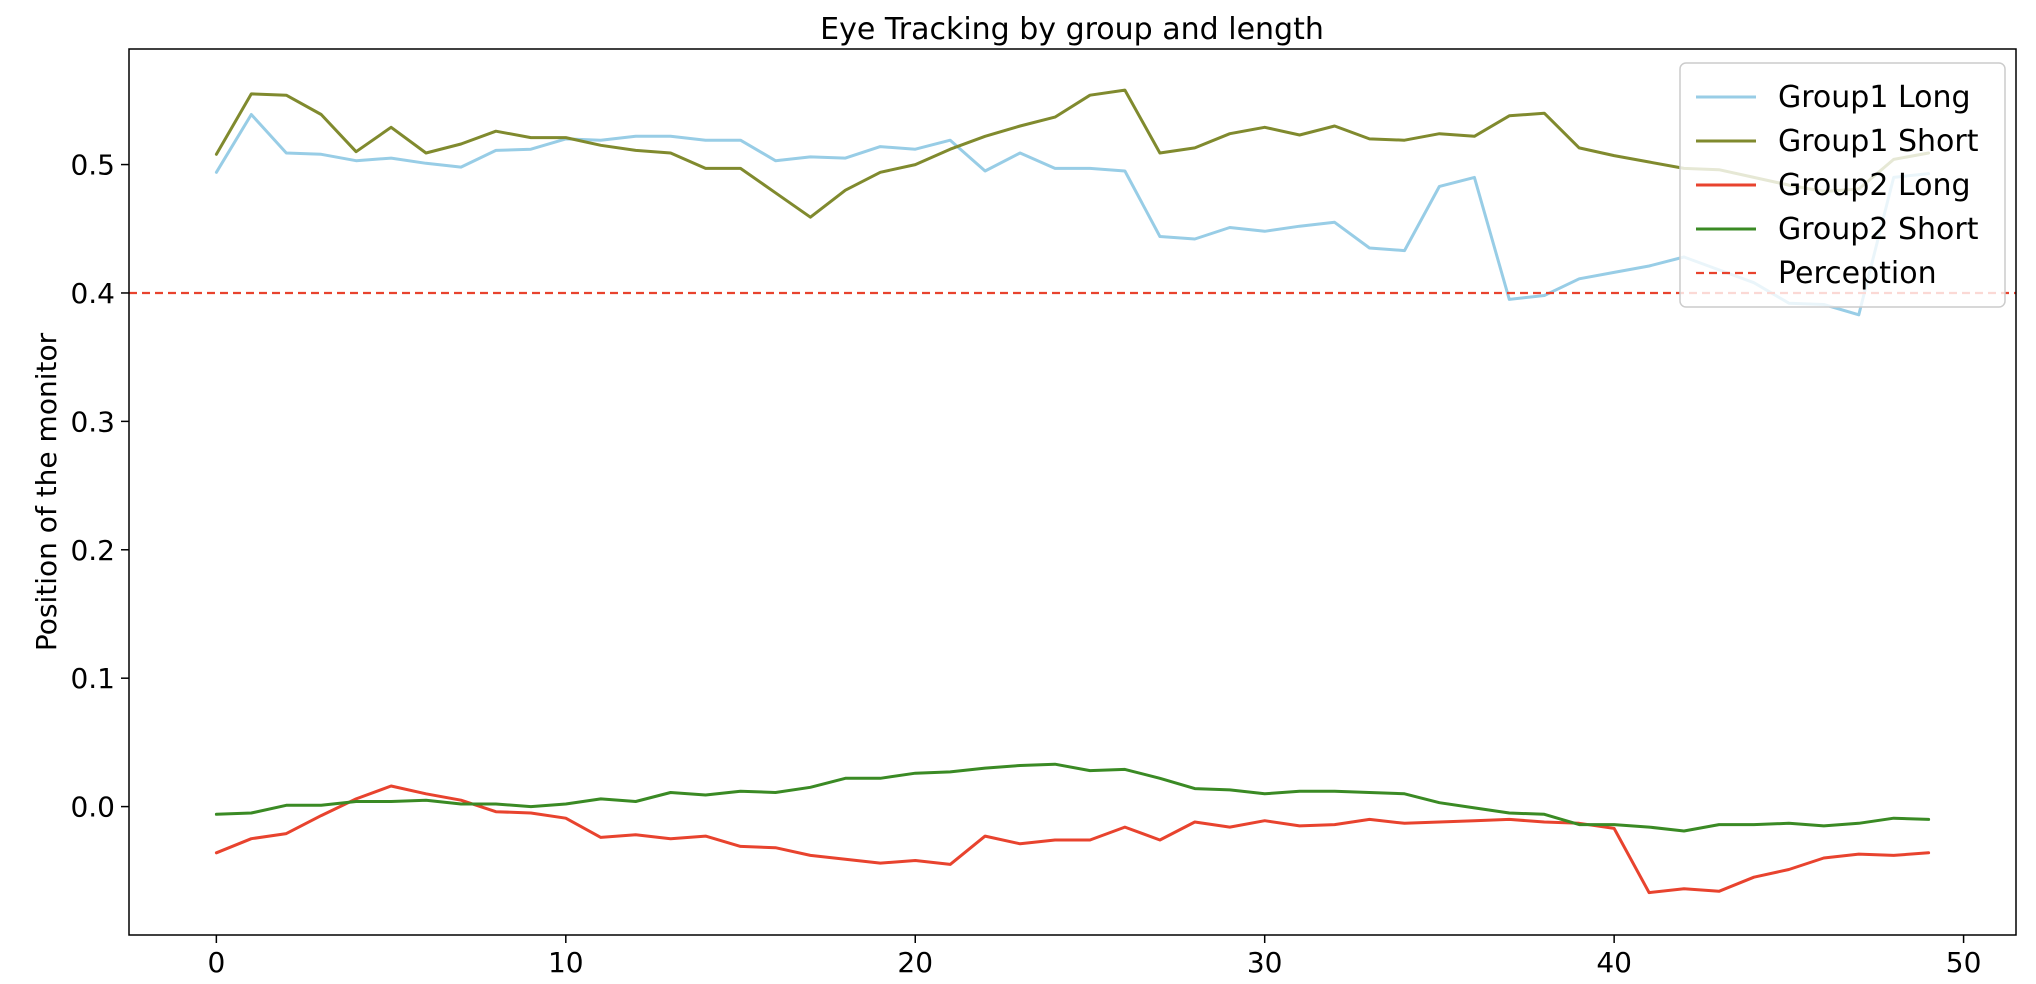 This screenshot has width=2036, height=984. Describe the element at coordinates (92, 678) in the screenshot. I see `y-tick-label: 0.1` at that location.